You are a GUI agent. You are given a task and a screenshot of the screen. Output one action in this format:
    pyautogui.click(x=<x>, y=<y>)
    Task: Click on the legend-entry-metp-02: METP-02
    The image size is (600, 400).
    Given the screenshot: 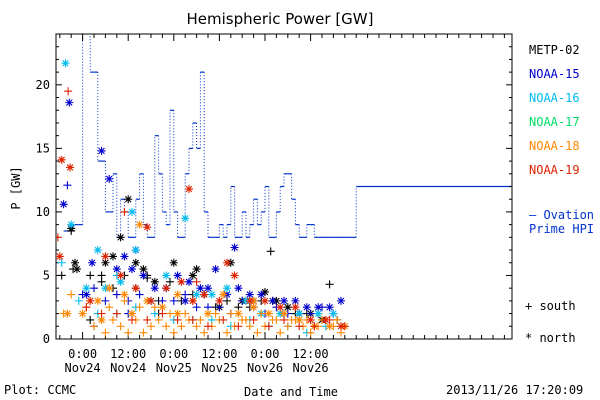 What is the action you would take?
    pyautogui.click(x=554, y=50)
    